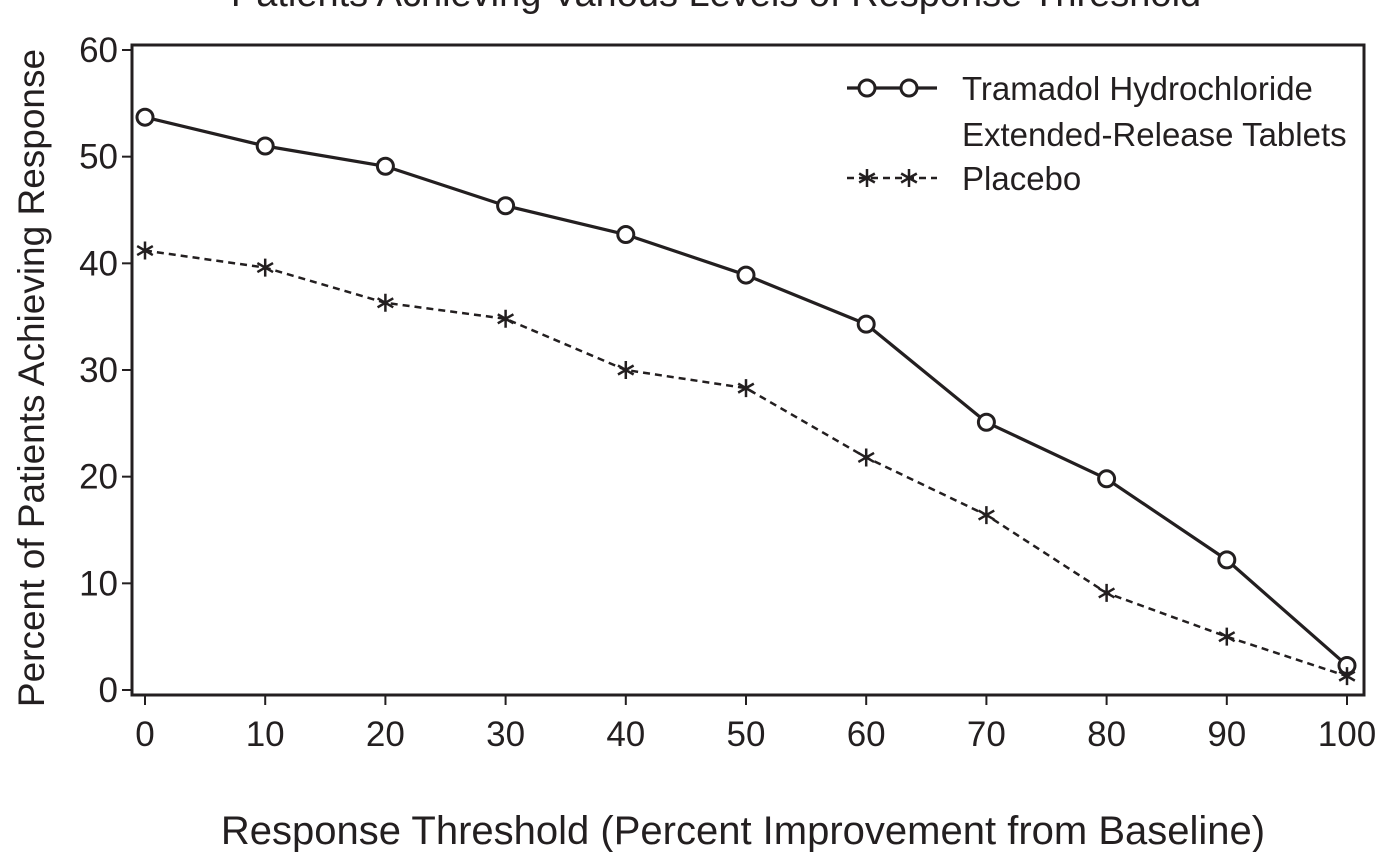 The width and height of the screenshot is (1380, 857). What do you see at coordinates (31, 378) in the screenshot?
I see `y-axis-label: Percent of Patients Achieving Response` at bounding box center [31, 378].